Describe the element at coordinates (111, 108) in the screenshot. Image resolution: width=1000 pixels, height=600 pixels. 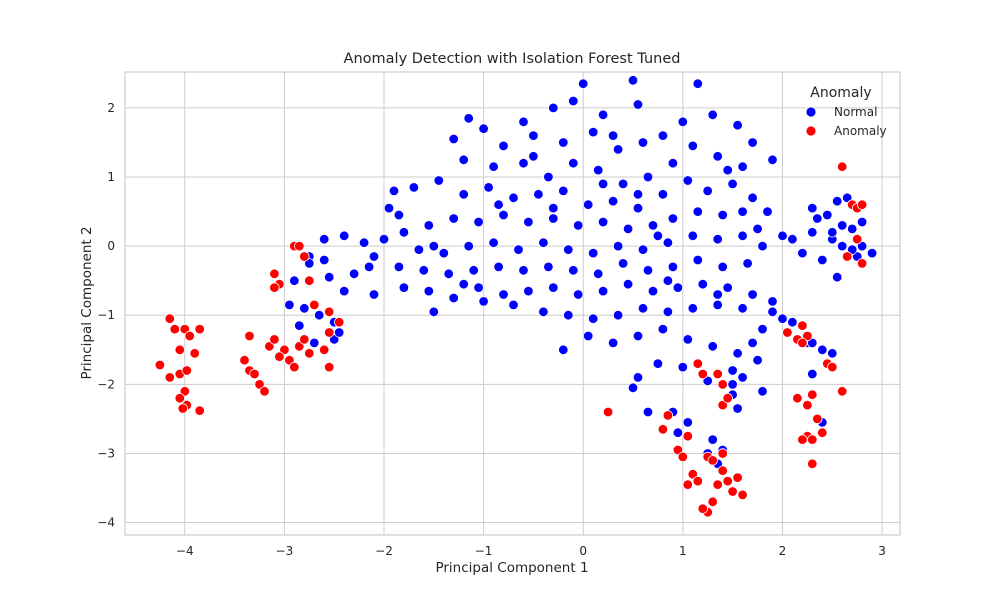
I see `y-tick-label: 2` at that location.